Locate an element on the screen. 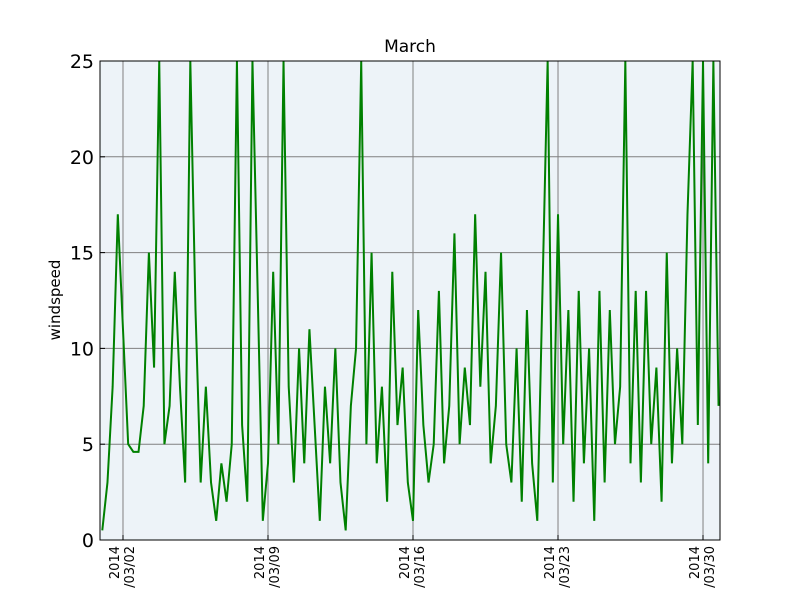 This screenshot has height=604, width=800. chart-title: March is located at coordinates (410, 47).